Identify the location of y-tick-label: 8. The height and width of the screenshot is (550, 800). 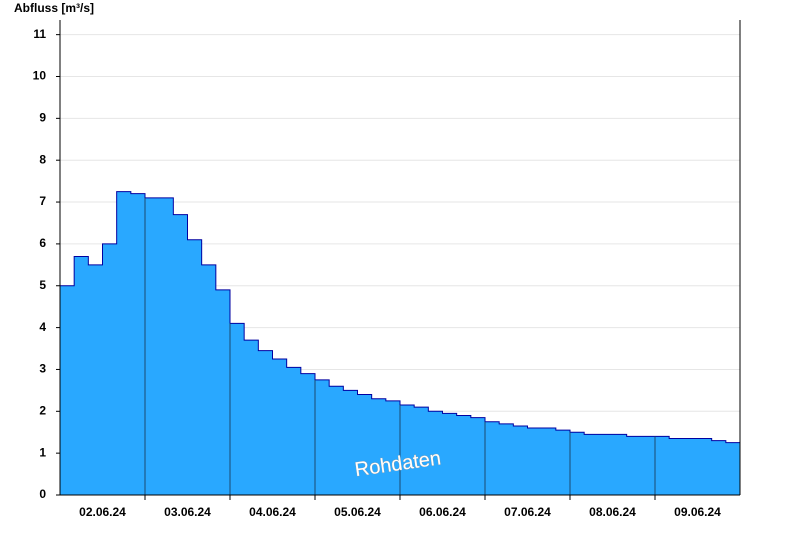
(42, 159).